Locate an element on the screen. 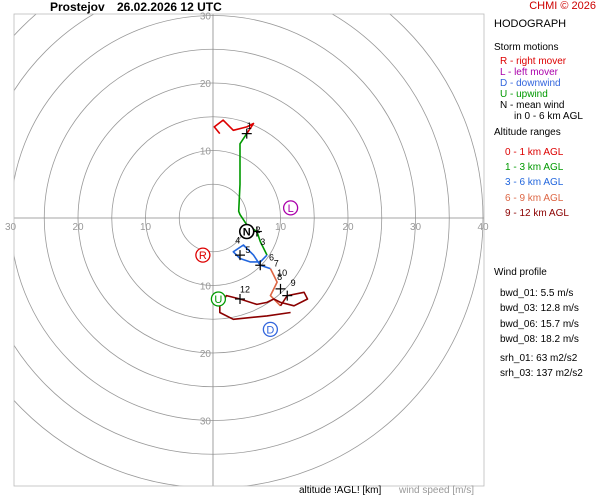 Image resolution: width=600 pixels, height=500 pixels. storm-motion-D: D is located at coordinates (270, 329).